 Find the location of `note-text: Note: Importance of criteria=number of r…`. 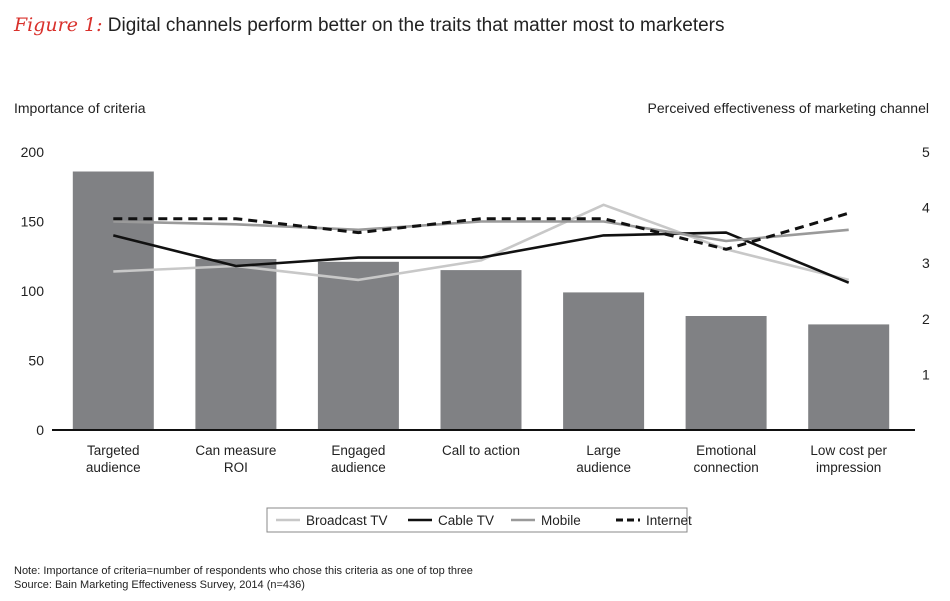

note-text: Note: Importance of criteria=number of r… is located at coordinates (243, 571).